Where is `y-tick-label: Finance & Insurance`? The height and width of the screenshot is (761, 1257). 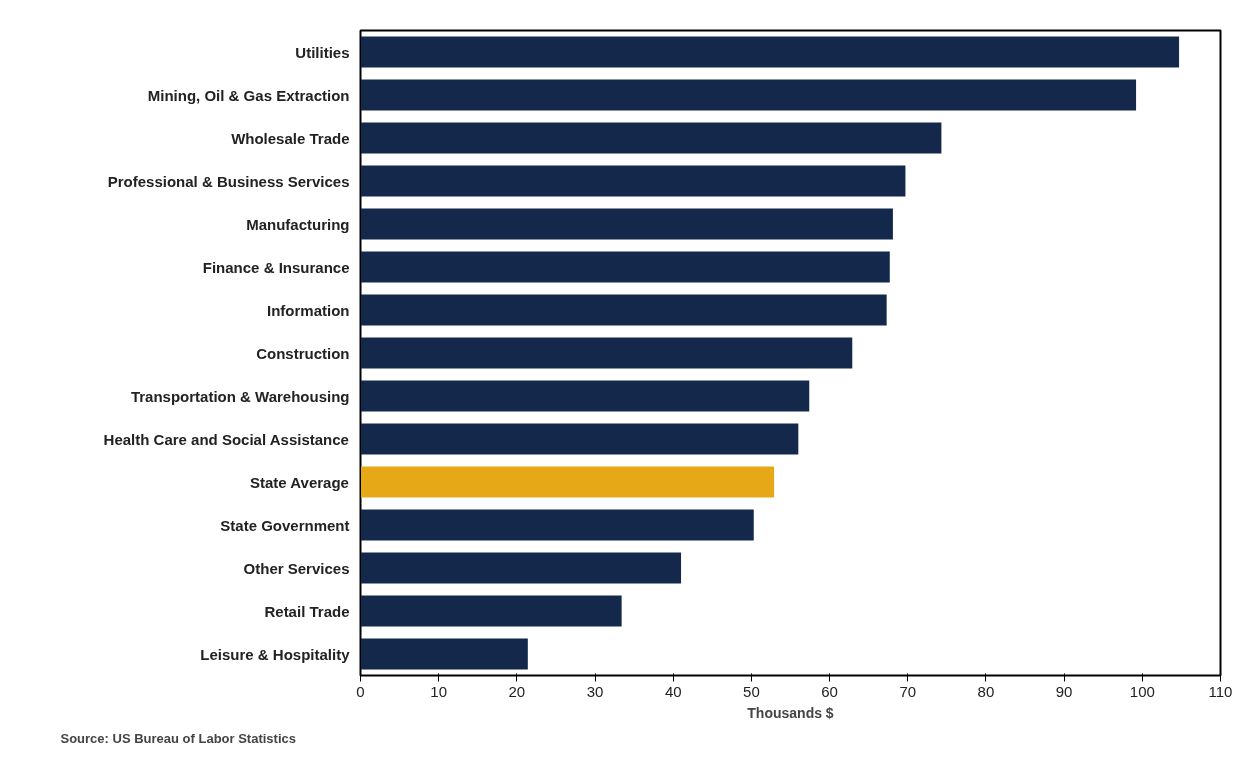 y-tick-label: Finance & Insurance is located at coordinates (276, 267).